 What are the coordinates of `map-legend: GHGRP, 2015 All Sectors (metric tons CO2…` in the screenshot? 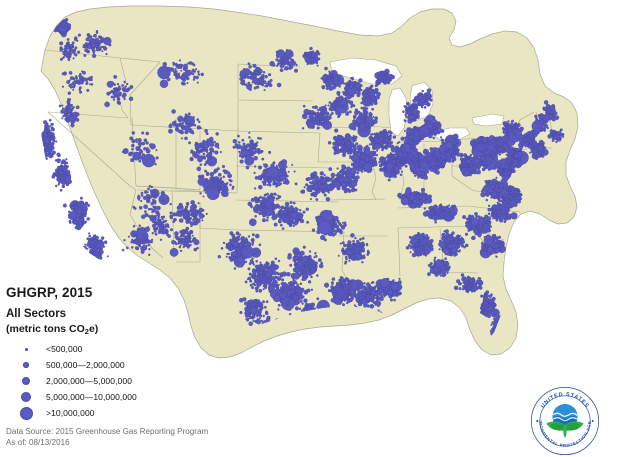 It's located at (121, 367).